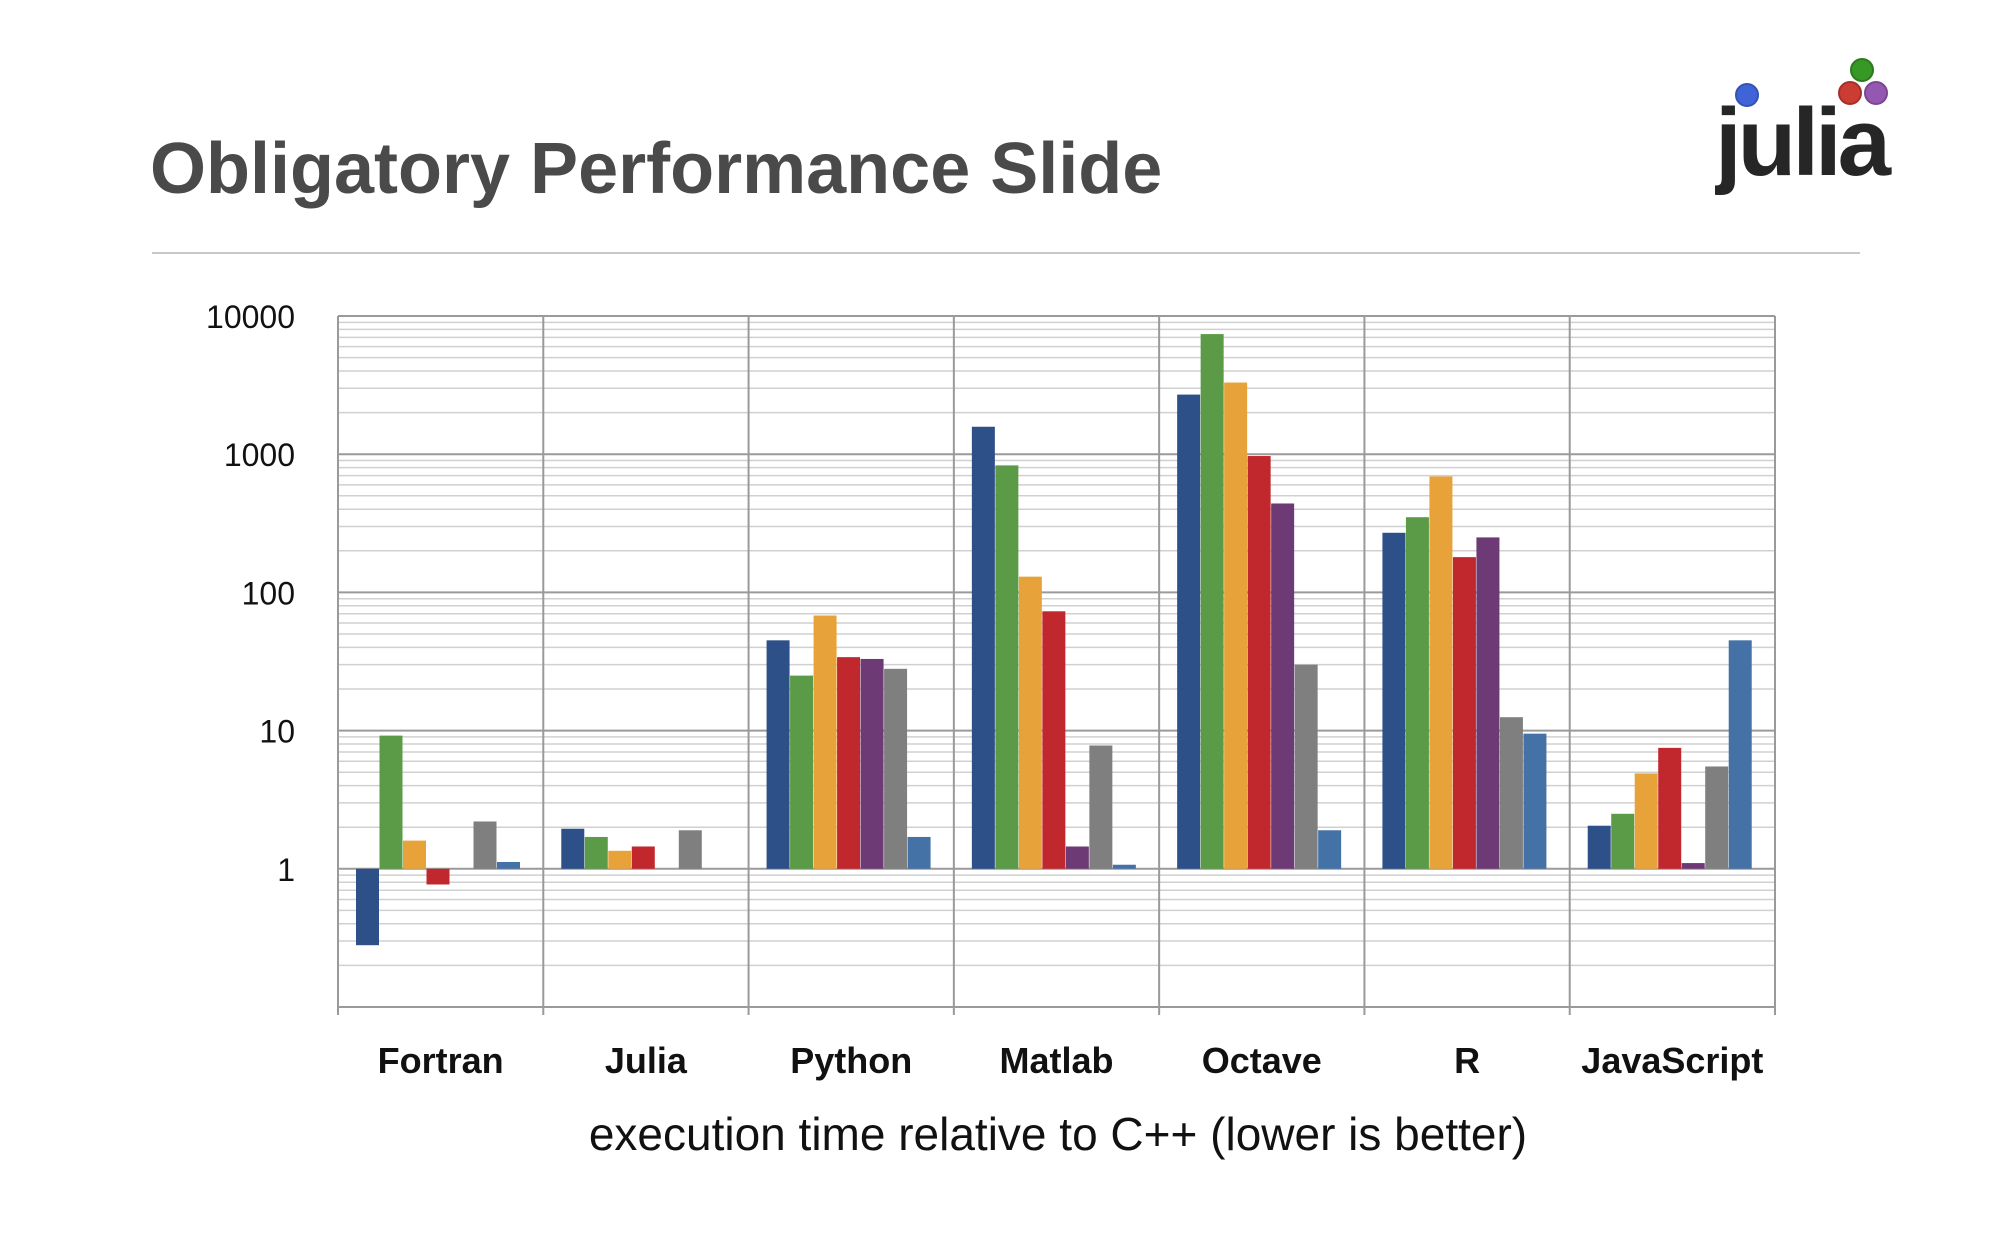  What do you see at coordinates (802, 772) in the screenshot?
I see `bar-python-s2` at bounding box center [802, 772].